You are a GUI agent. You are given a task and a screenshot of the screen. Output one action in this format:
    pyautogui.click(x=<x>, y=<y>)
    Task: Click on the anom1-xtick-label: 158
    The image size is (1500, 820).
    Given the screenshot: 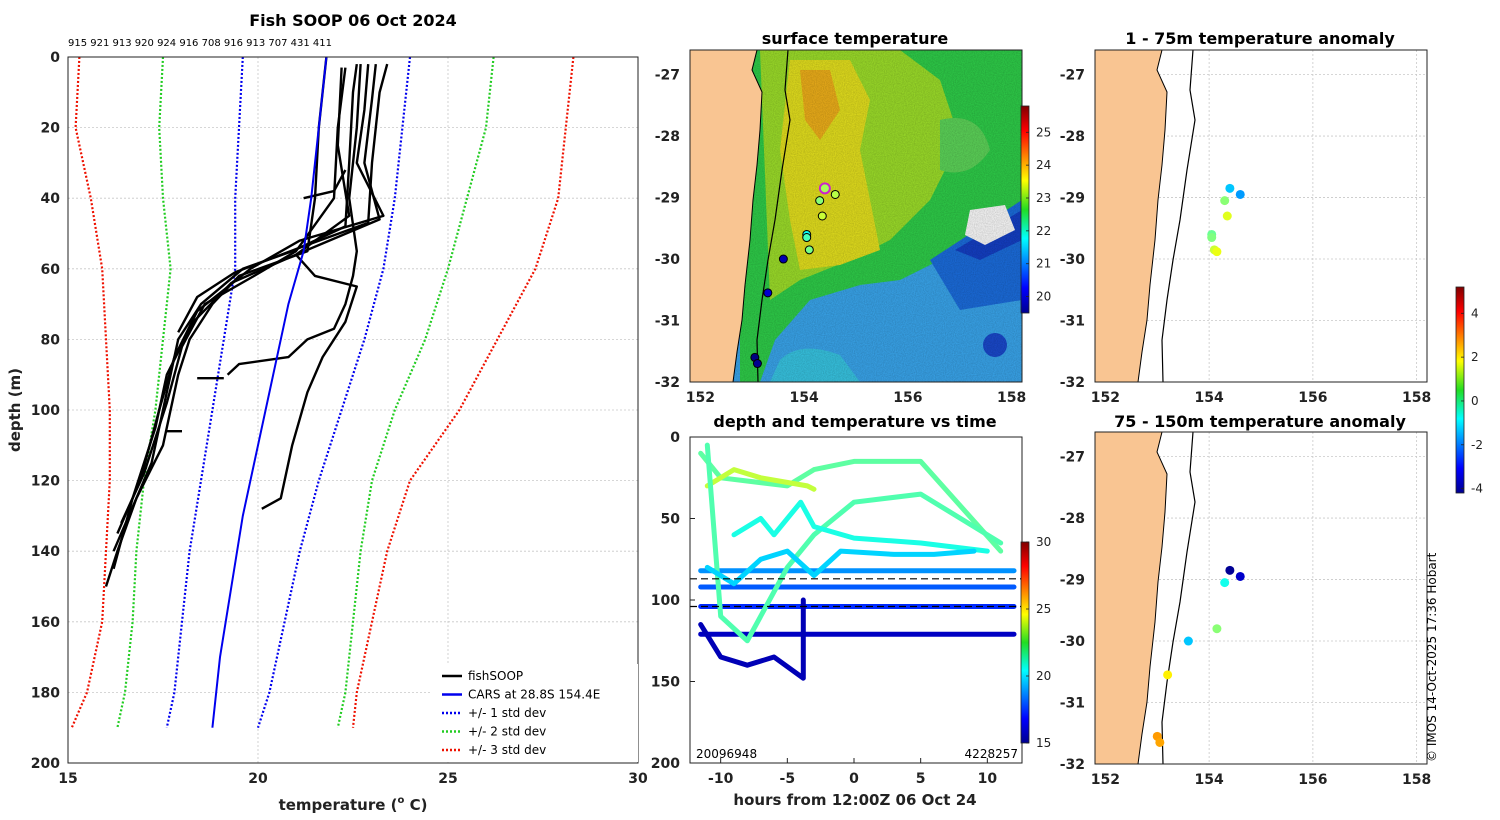 What is the action you would take?
    pyautogui.click(x=1416, y=398)
    